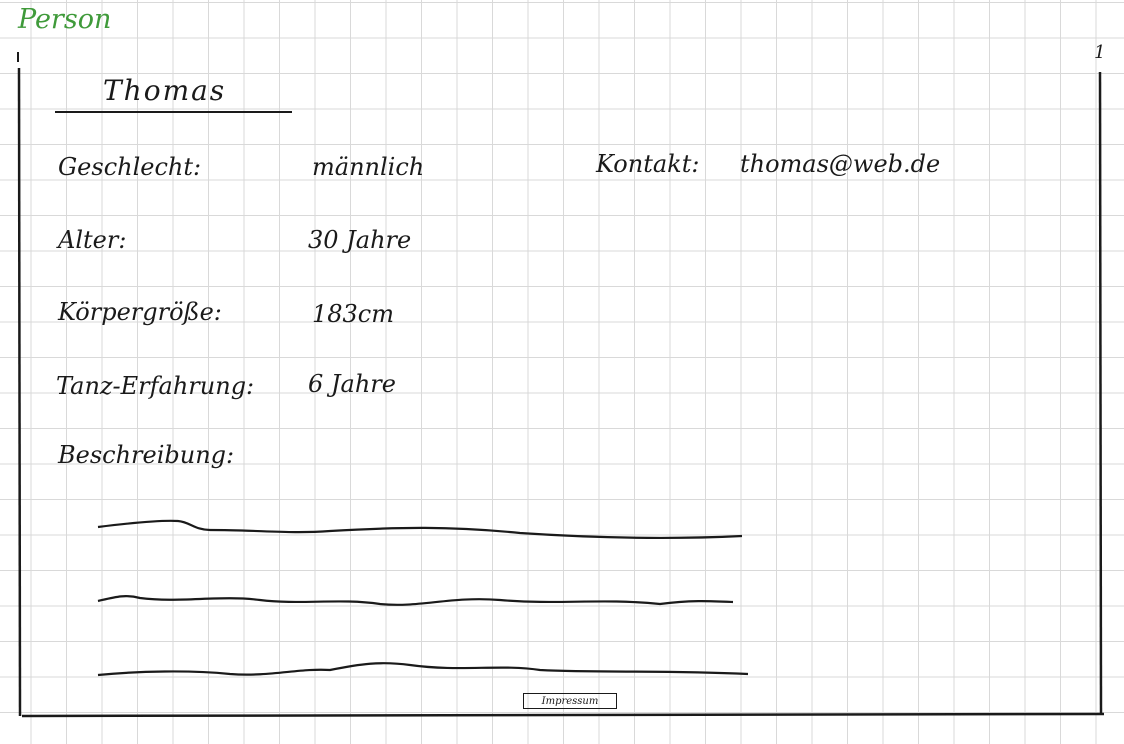  I want to click on impressum-button: Impressum, so click(570, 701).